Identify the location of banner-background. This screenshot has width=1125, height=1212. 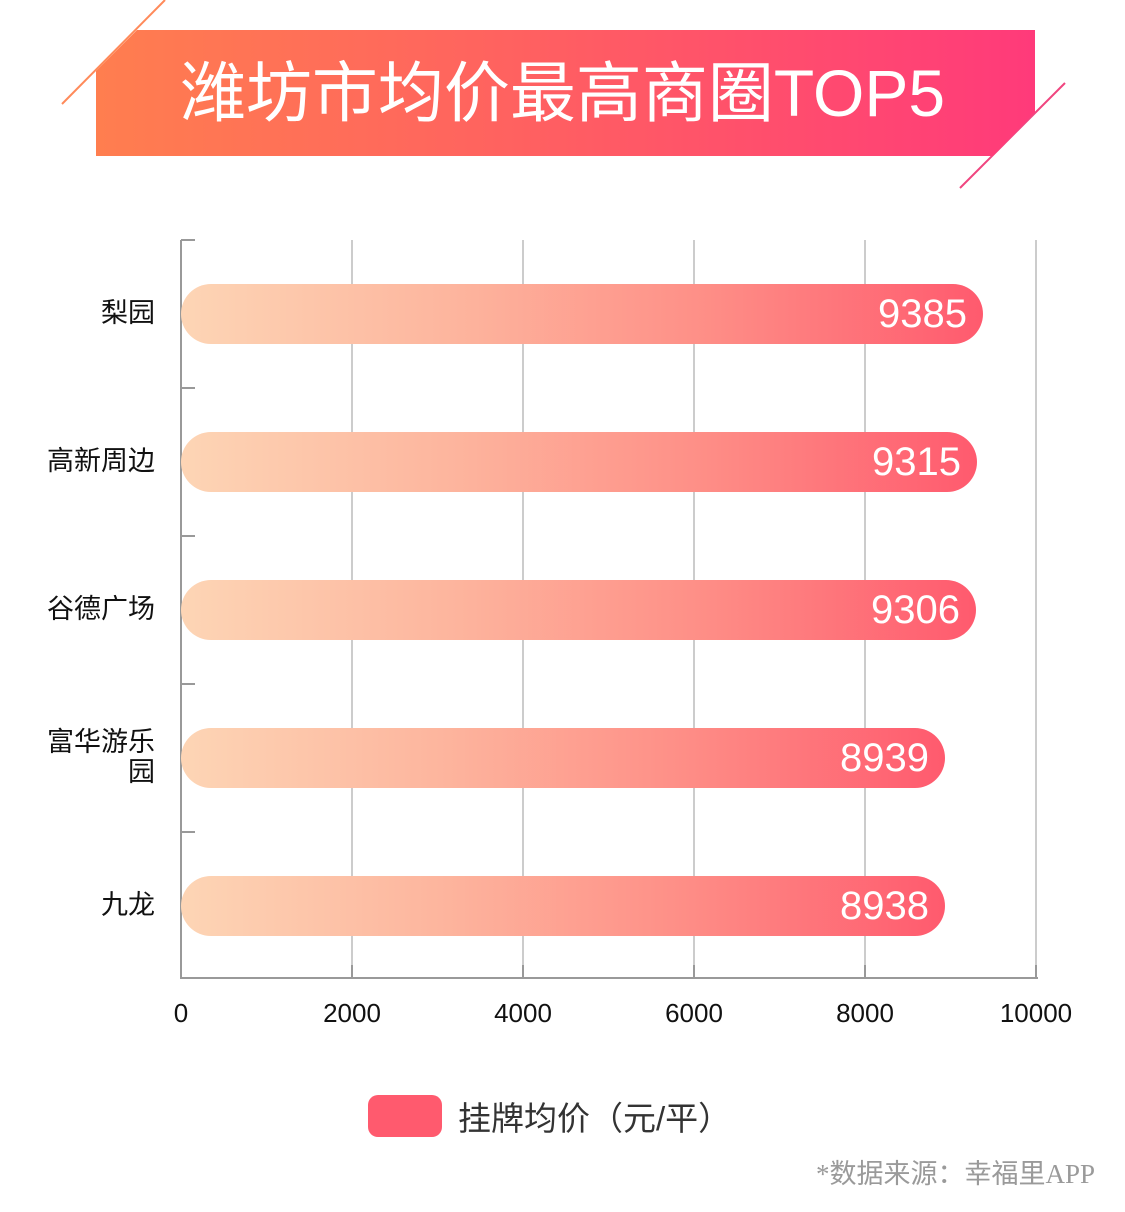
(565, 93).